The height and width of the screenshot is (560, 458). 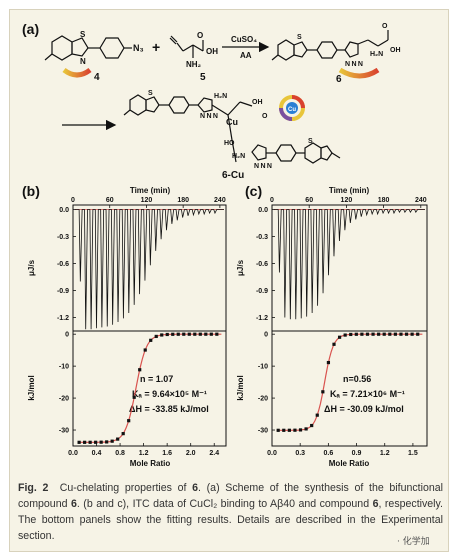 What do you see at coordinates (309, 200) in the screenshot?
I see `c-top-xtick-label: 60` at bounding box center [309, 200].